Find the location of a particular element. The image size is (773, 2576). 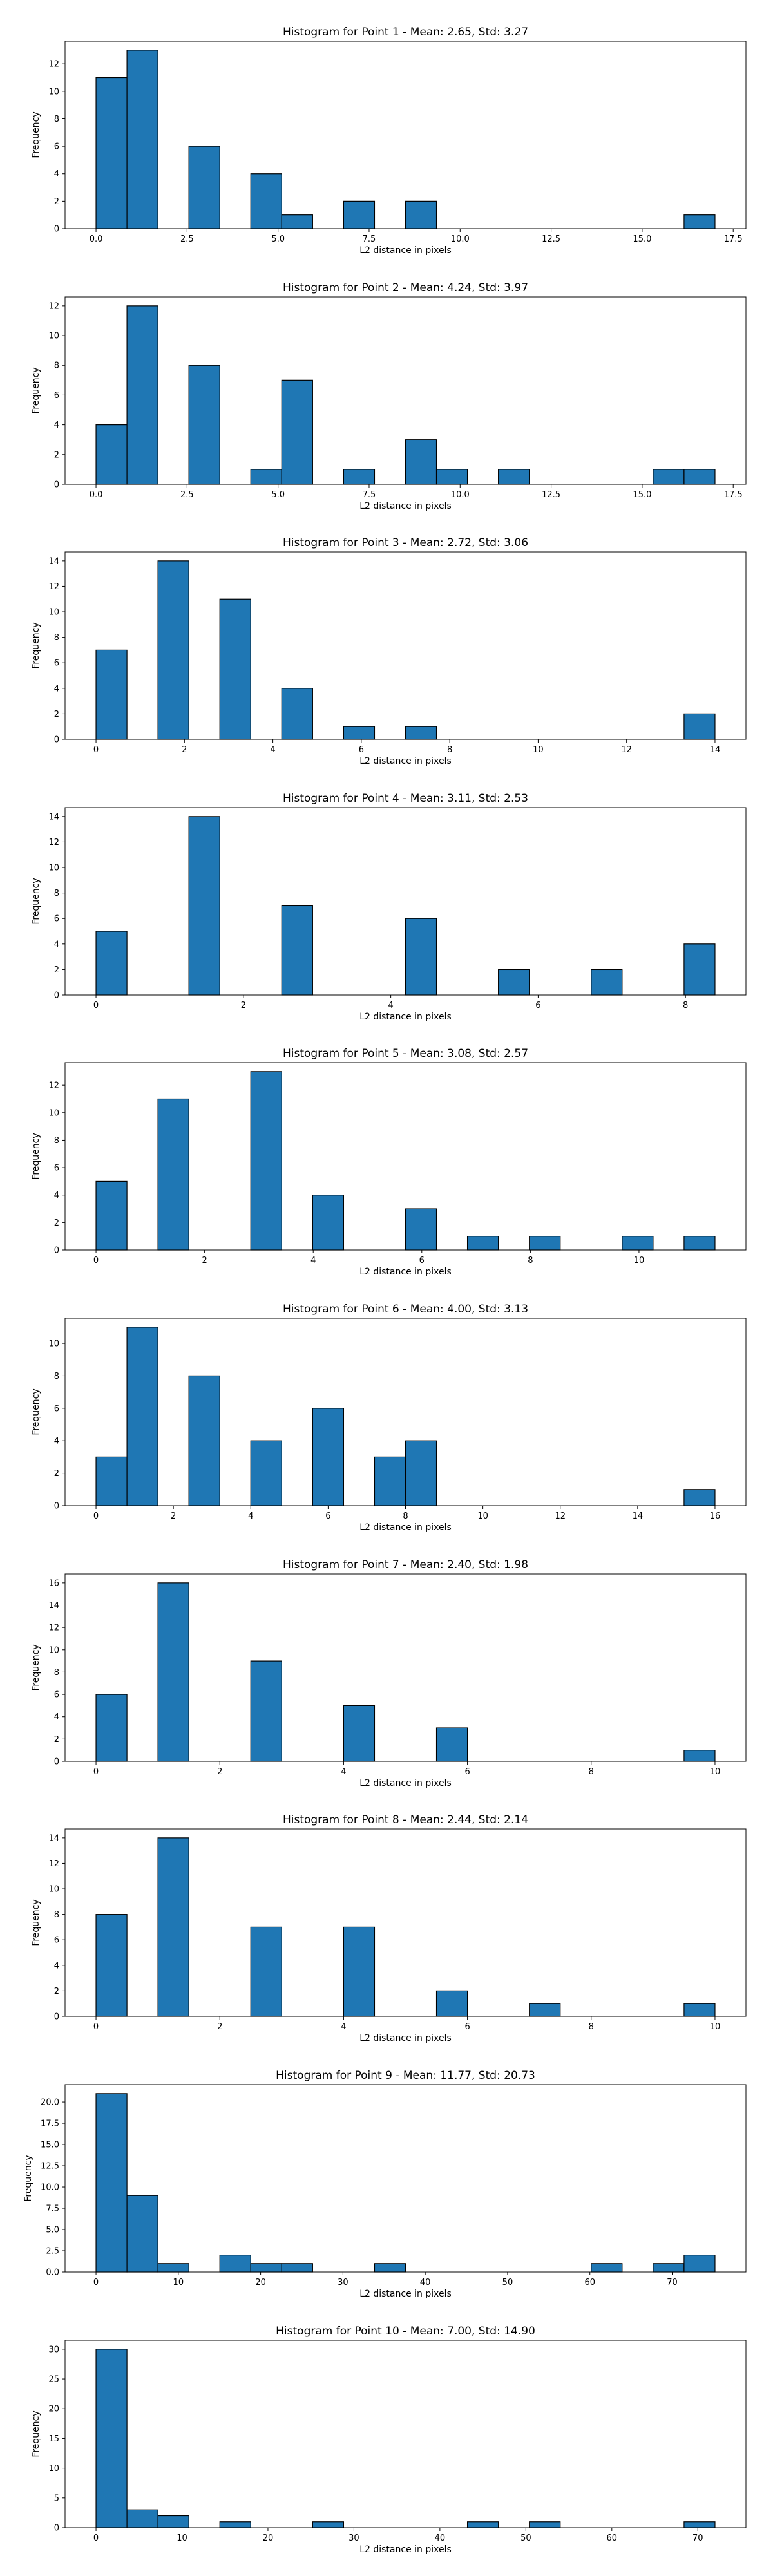

x-tick-label: 14 is located at coordinates (715, 750).